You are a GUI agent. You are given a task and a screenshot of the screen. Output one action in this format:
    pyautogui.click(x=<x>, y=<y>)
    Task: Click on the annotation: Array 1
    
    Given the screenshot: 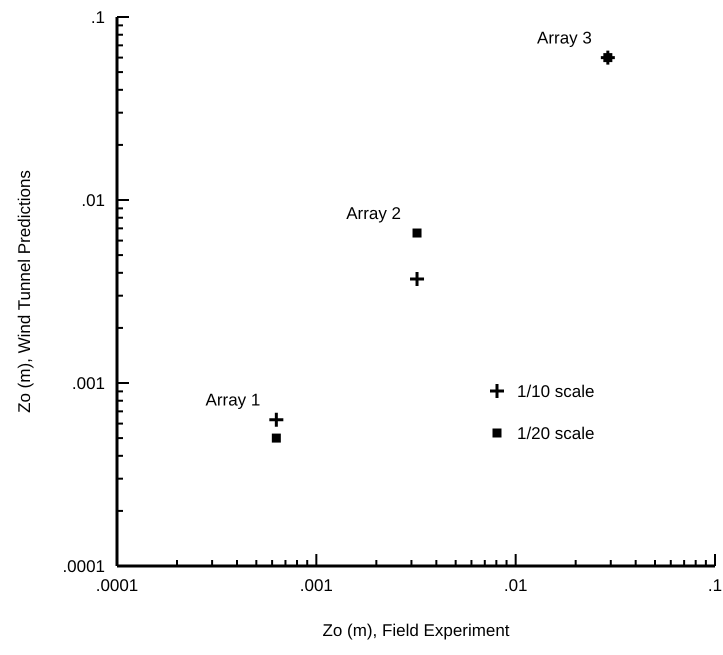 What is the action you would take?
    pyautogui.click(x=233, y=400)
    